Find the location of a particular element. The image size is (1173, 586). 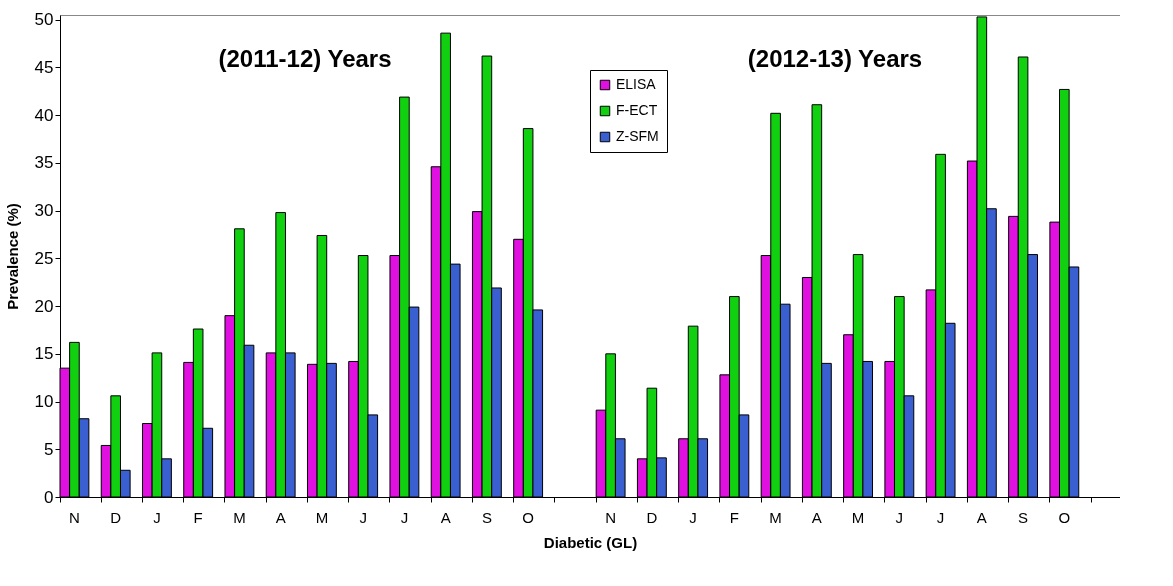

y-tick-label: 5 is located at coordinates (49, 449).